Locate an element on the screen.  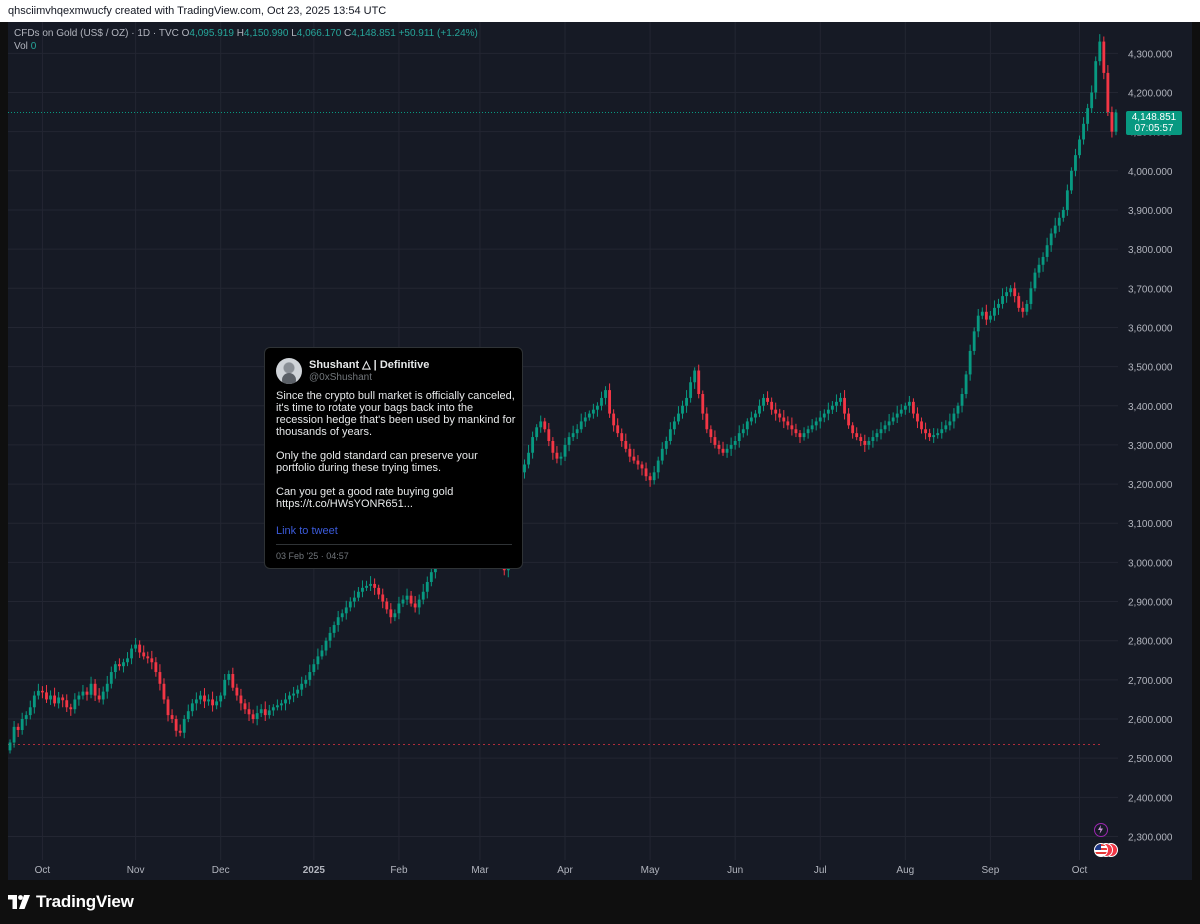
y-tick-label: 2,500.000 is located at coordinates (1150, 759).